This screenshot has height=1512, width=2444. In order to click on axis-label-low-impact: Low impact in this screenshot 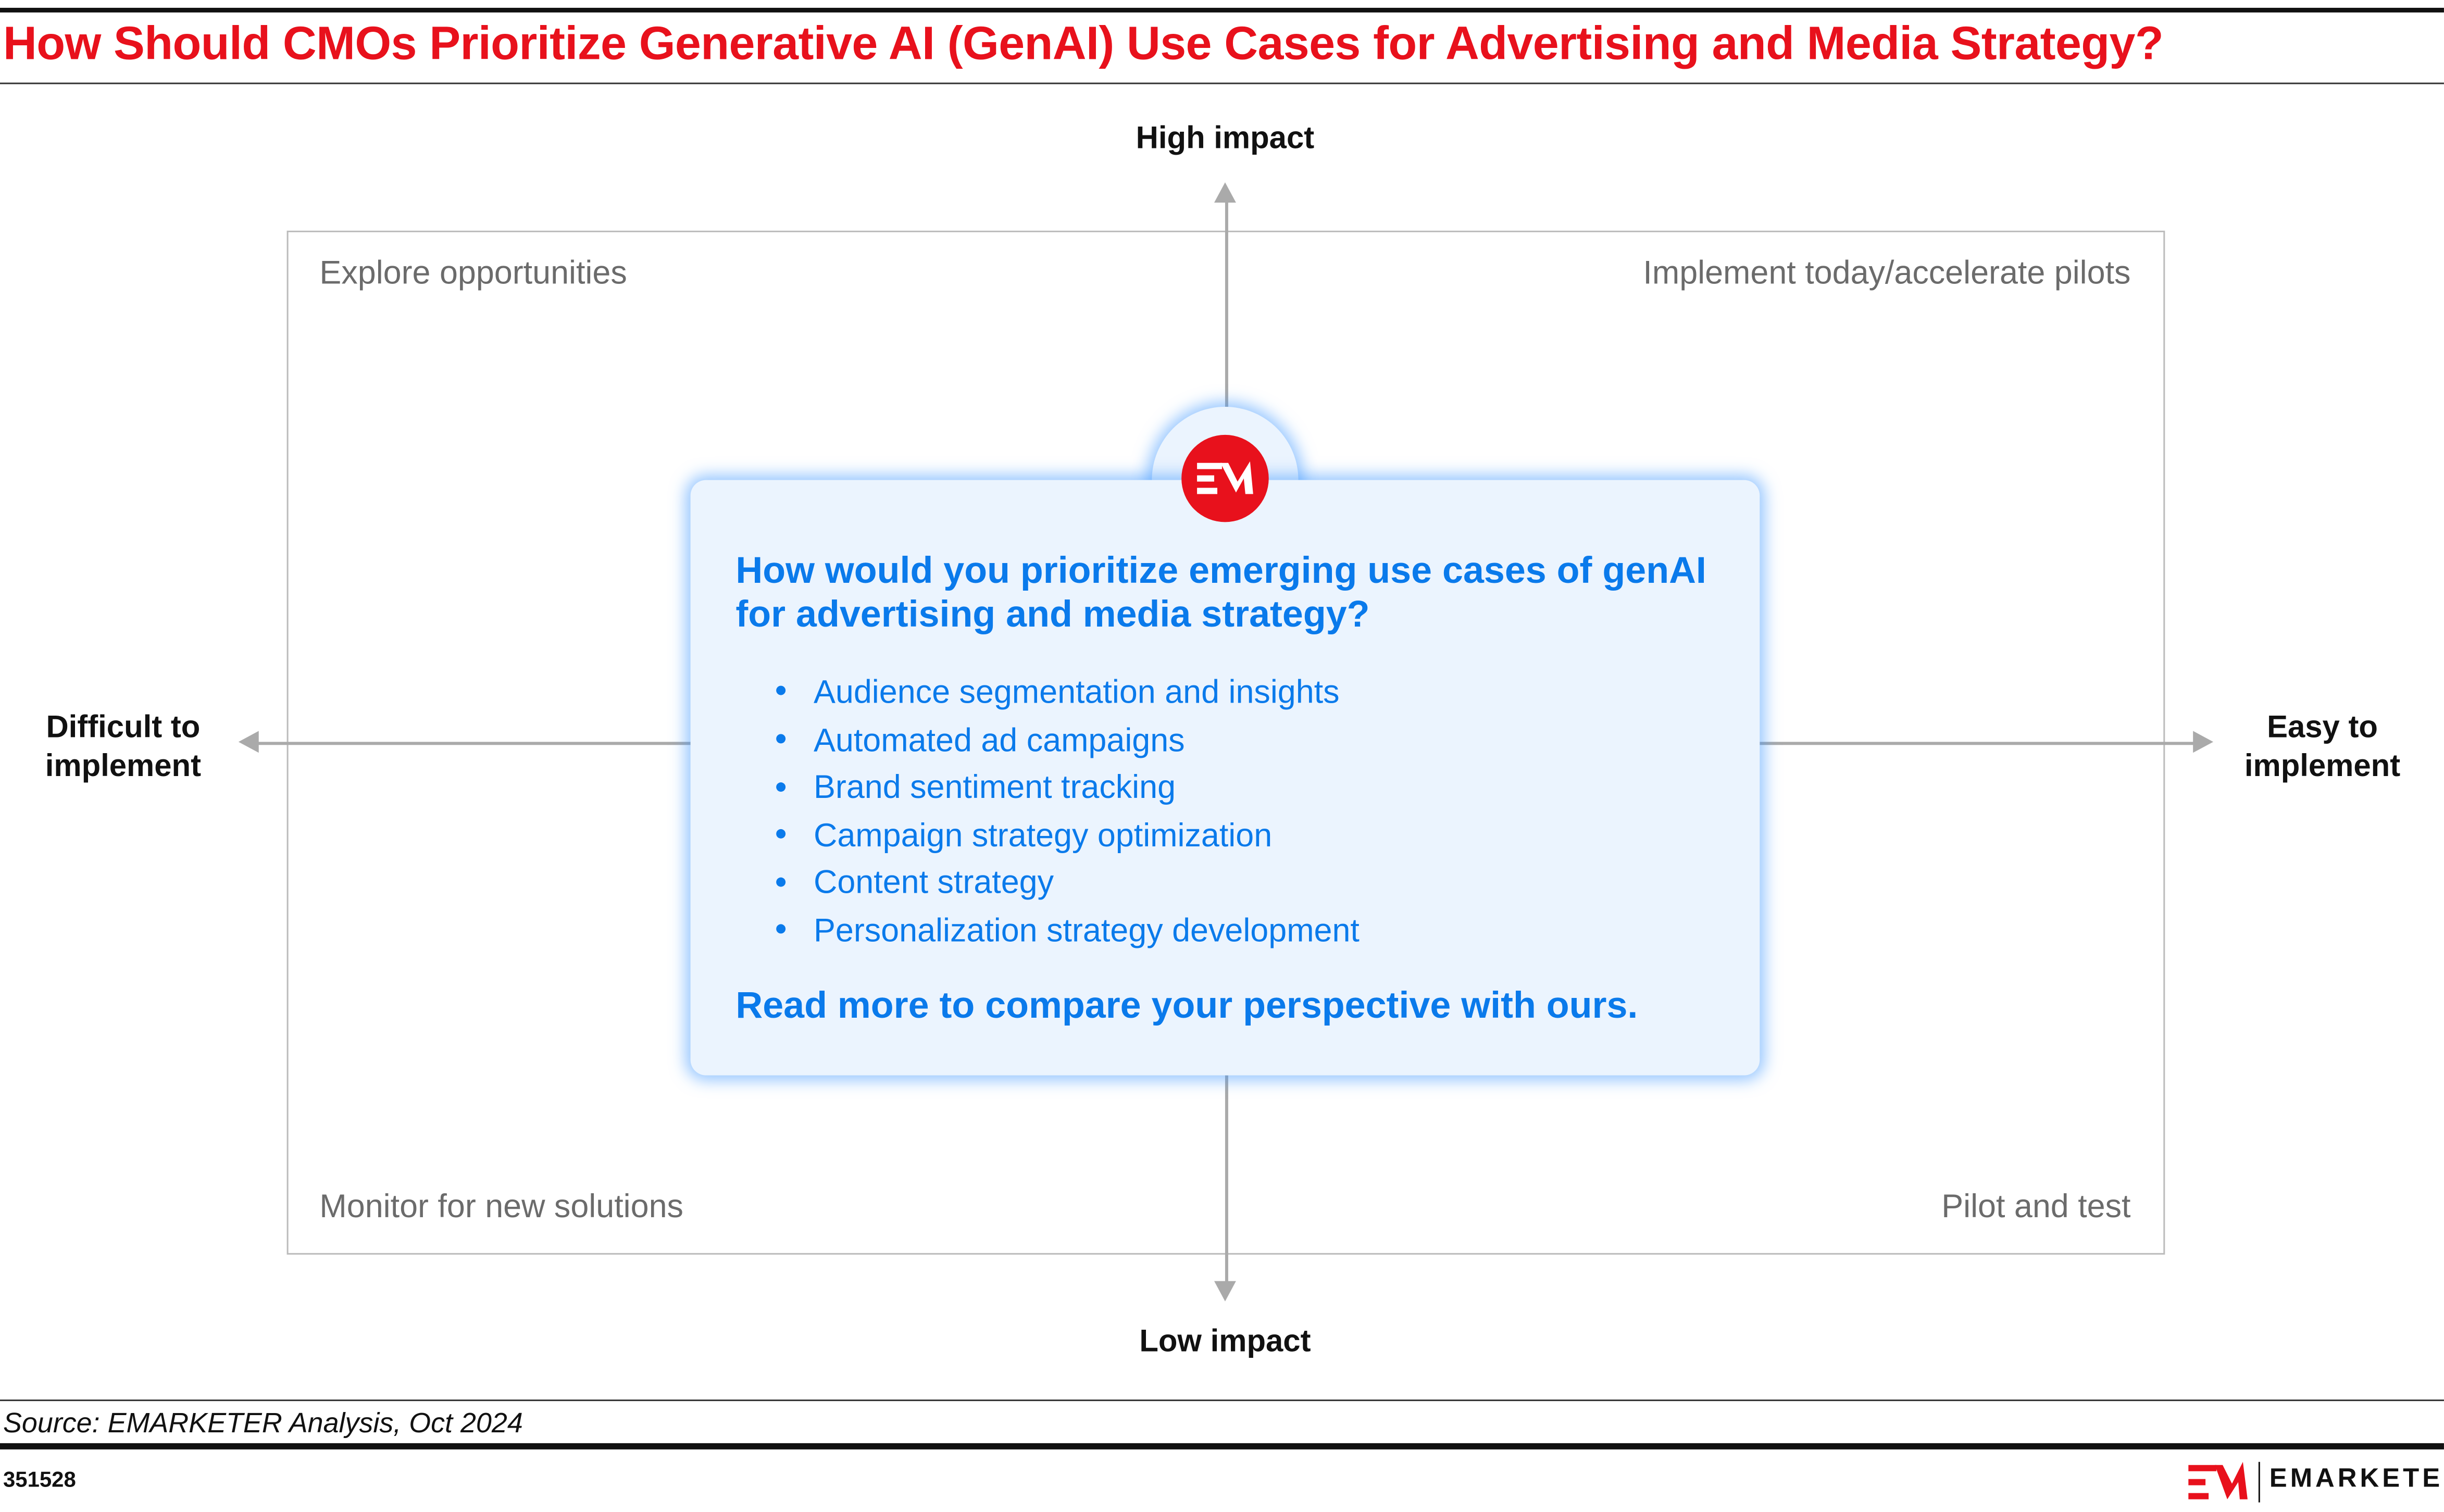, I will do `click(1225, 1341)`.